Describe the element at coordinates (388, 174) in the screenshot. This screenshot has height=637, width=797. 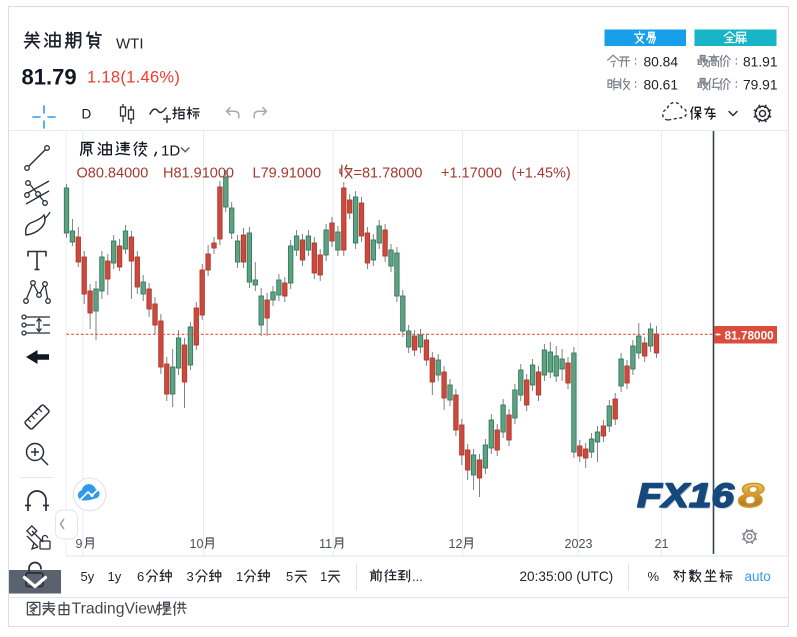
I see `svg-text: =81.78000` at that location.